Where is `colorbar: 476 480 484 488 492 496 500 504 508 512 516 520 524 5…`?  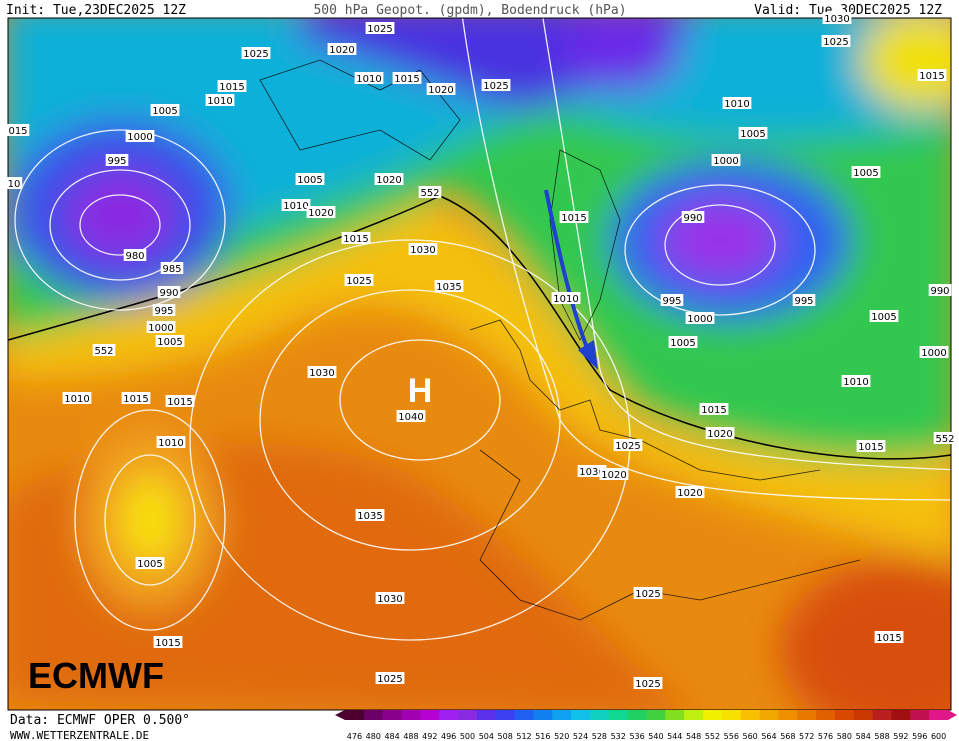 colorbar: 476 480 484 488 492 496 500 504 508 512 516 520 524 5… is located at coordinates (646, 725).